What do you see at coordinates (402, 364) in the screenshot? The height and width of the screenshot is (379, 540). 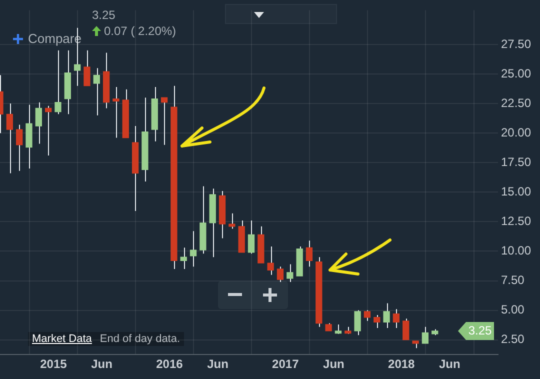 I see `x-tick-label: 2018` at bounding box center [402, 364].